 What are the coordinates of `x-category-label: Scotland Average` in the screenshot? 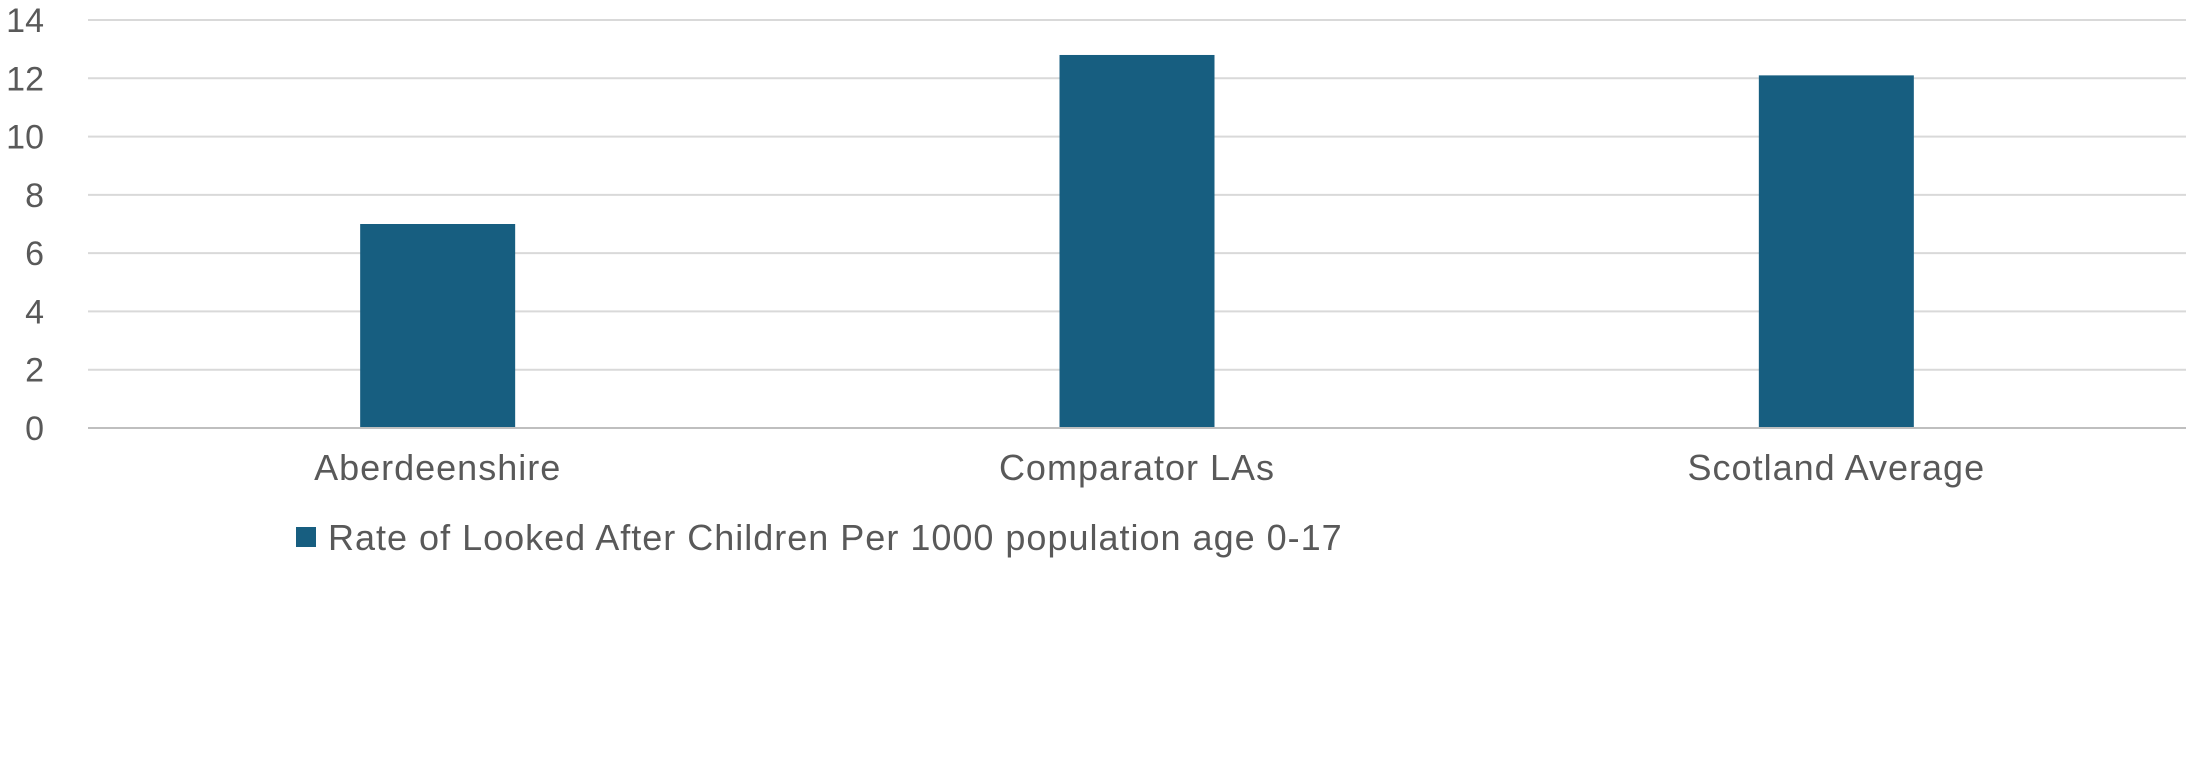 It's located at (1837, 467).